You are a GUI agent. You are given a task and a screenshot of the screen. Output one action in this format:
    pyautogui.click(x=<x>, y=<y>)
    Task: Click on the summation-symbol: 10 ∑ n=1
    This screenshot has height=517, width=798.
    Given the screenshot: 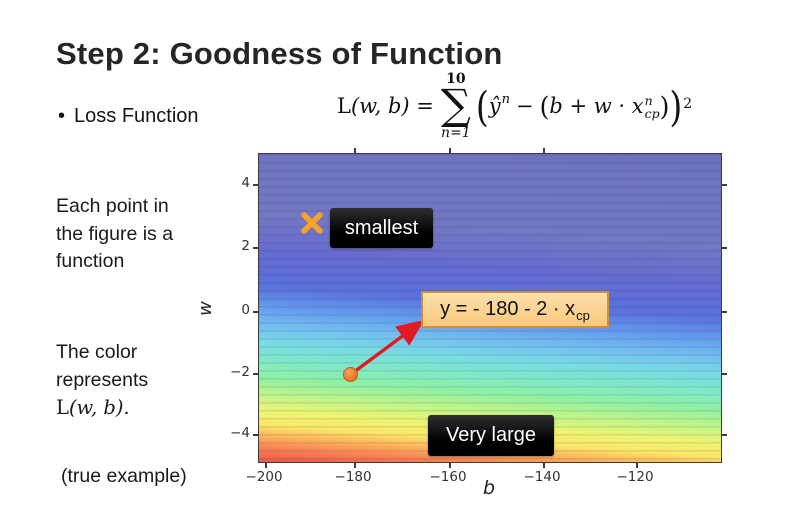 What is the action you would take?
    pyautogui.click(x=456, y=106)
    